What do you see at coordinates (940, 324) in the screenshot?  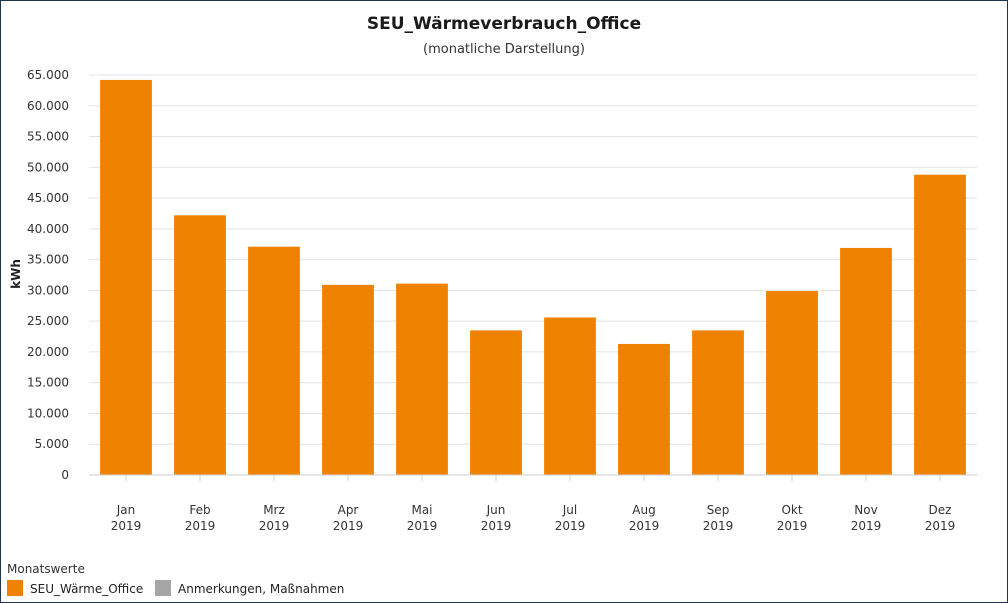 I see `bar-dez` at bounding box center [940, 324].